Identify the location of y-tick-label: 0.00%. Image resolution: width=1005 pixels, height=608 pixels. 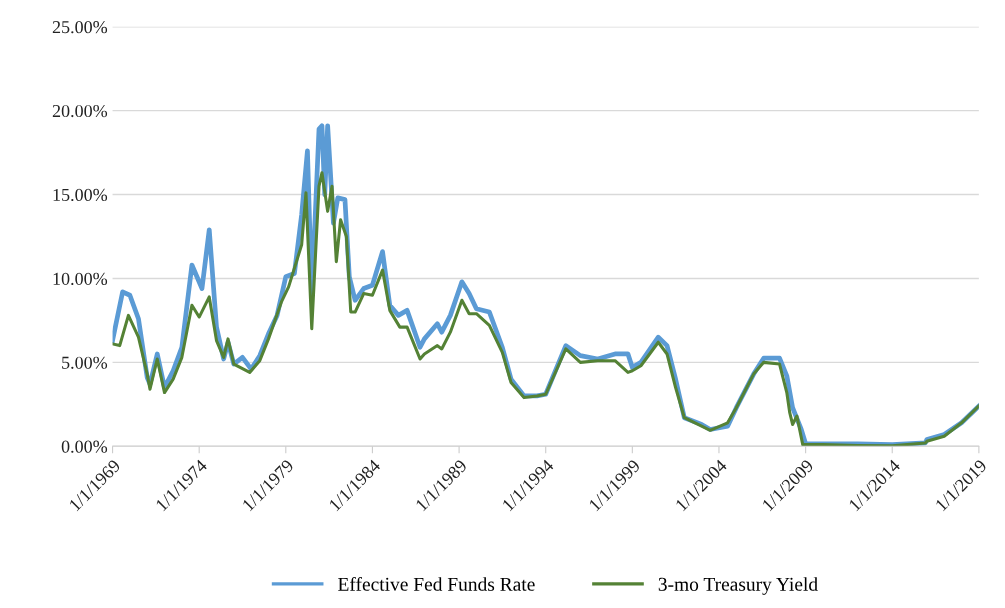
(84, 446).